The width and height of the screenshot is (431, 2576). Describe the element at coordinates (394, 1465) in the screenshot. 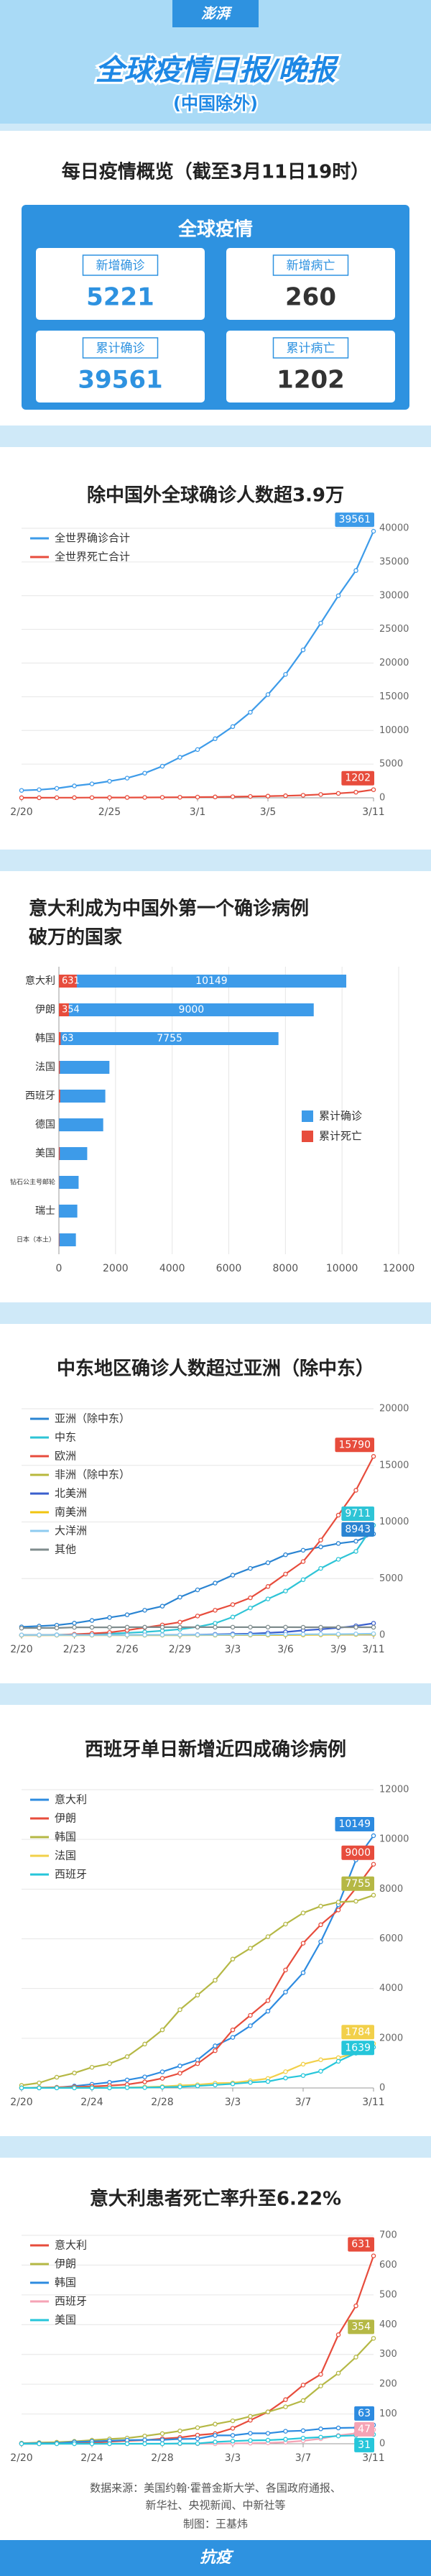

I see `y-tick-label: 15000` at that location.